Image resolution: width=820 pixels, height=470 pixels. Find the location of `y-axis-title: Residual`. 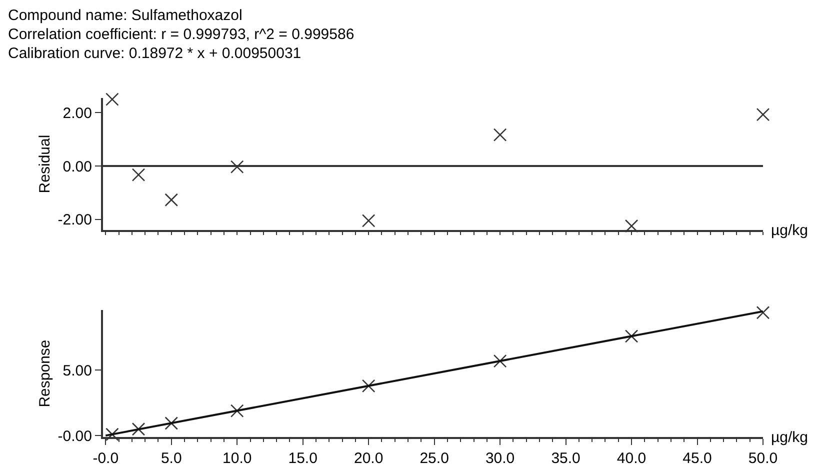

y-axis-title: Residual is located at coordinates (45, 164).